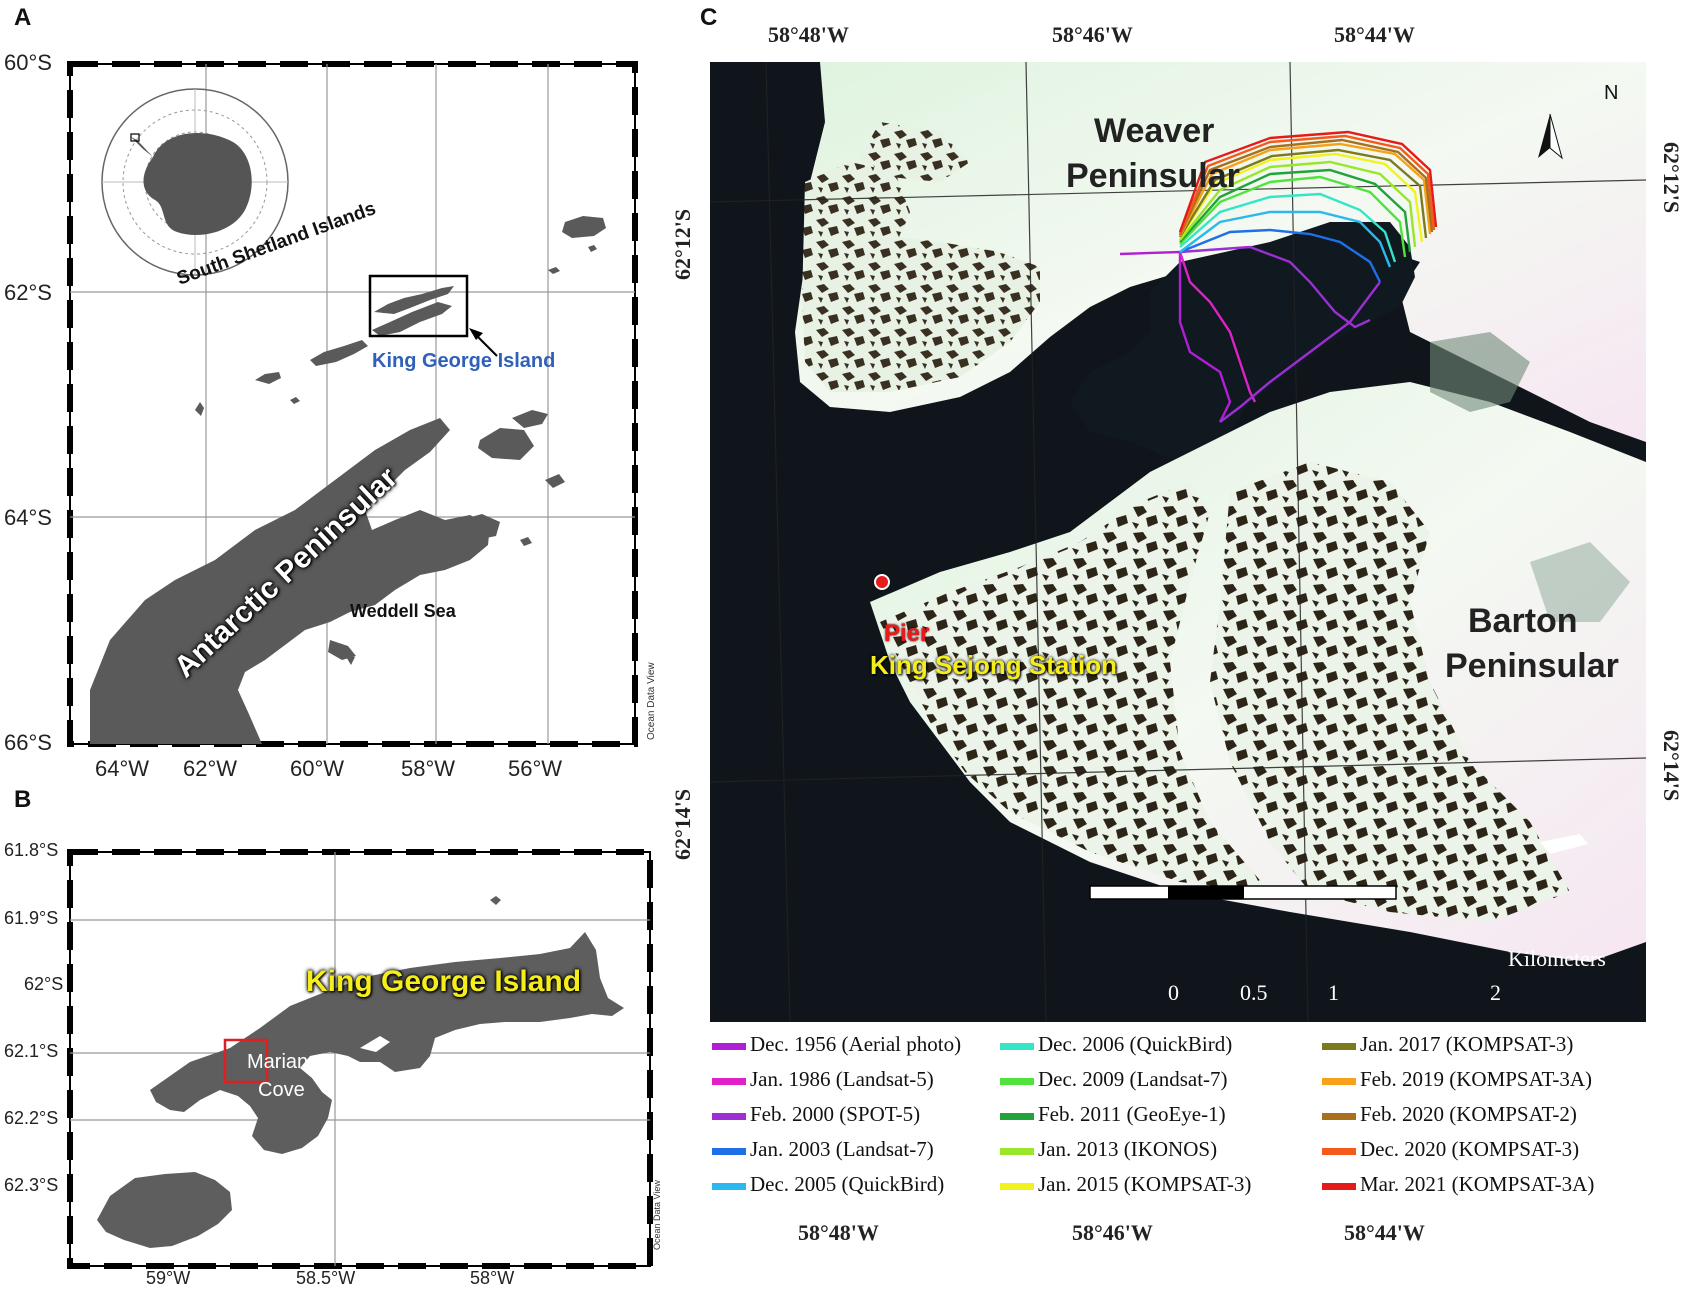 This screenshot has height=1289, width=1686. Describe the element at coordinates (360, 1059) in the screenshot. I see `panel-b-map` at that location.